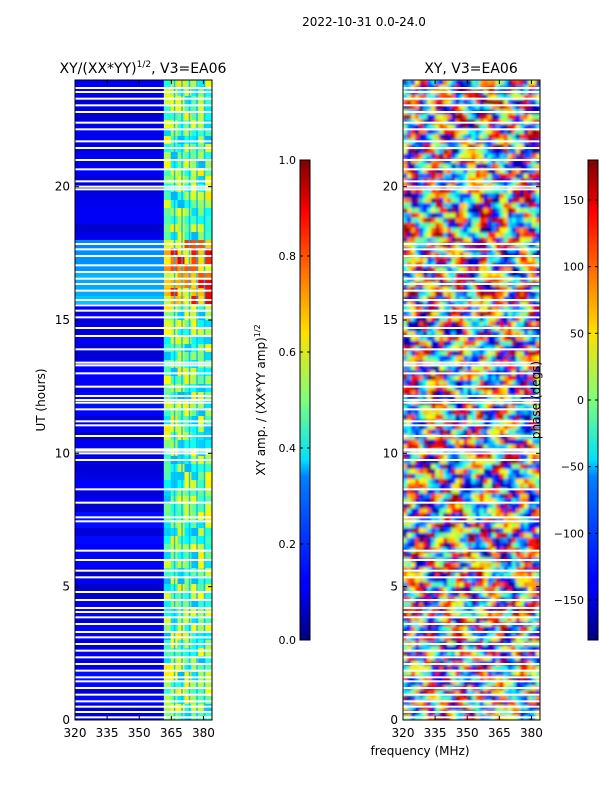 The image size is (600, 800). I want to click on figure-suptitle: 2022-10-31 0.0-24.0, so click(364, 22).